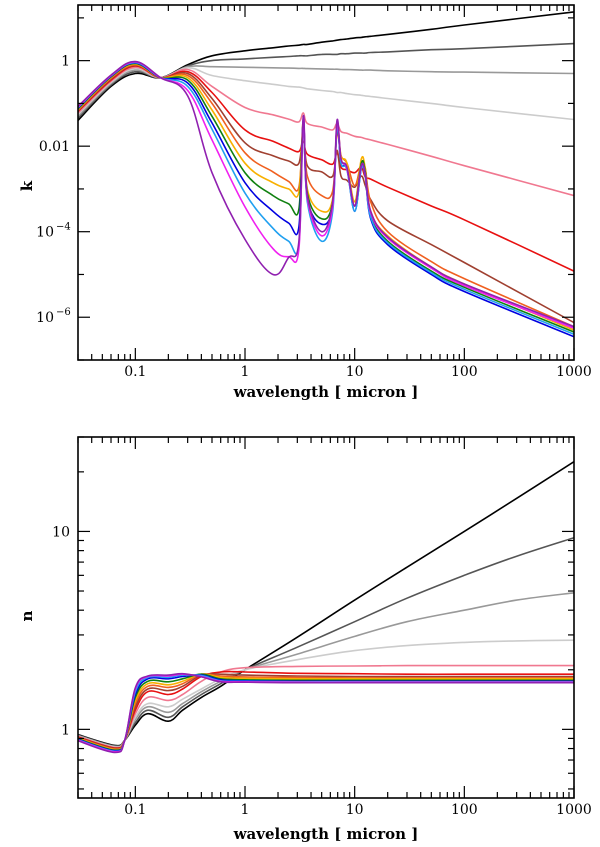 This screenshot has width=600, height=847. Describe the element at coordinates (27, 615) in the screenshot. I see `y-axis-label: n` at that location.